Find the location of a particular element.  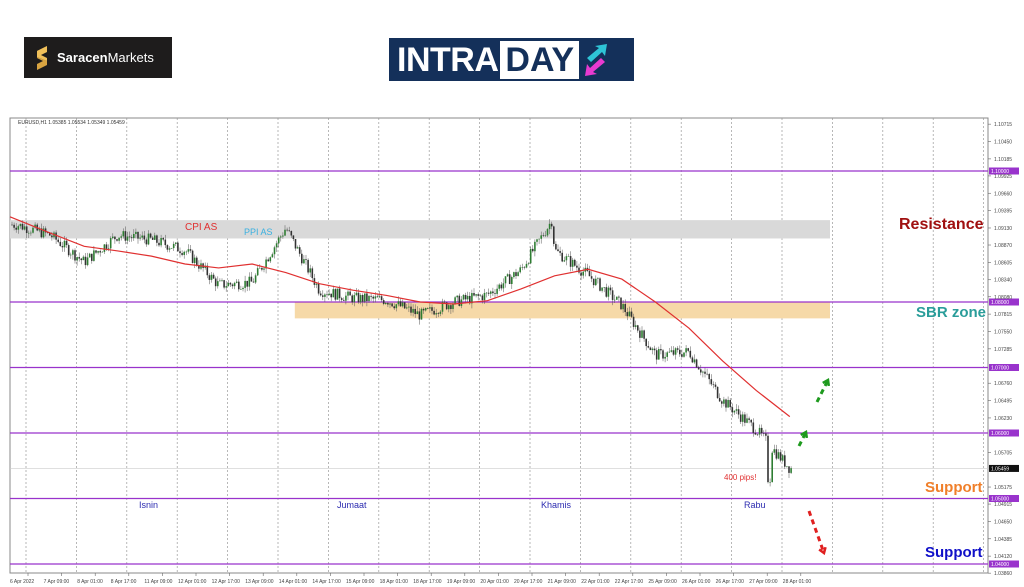

y-tick-label: 1.05175 is located at coordinates (1003, 488).